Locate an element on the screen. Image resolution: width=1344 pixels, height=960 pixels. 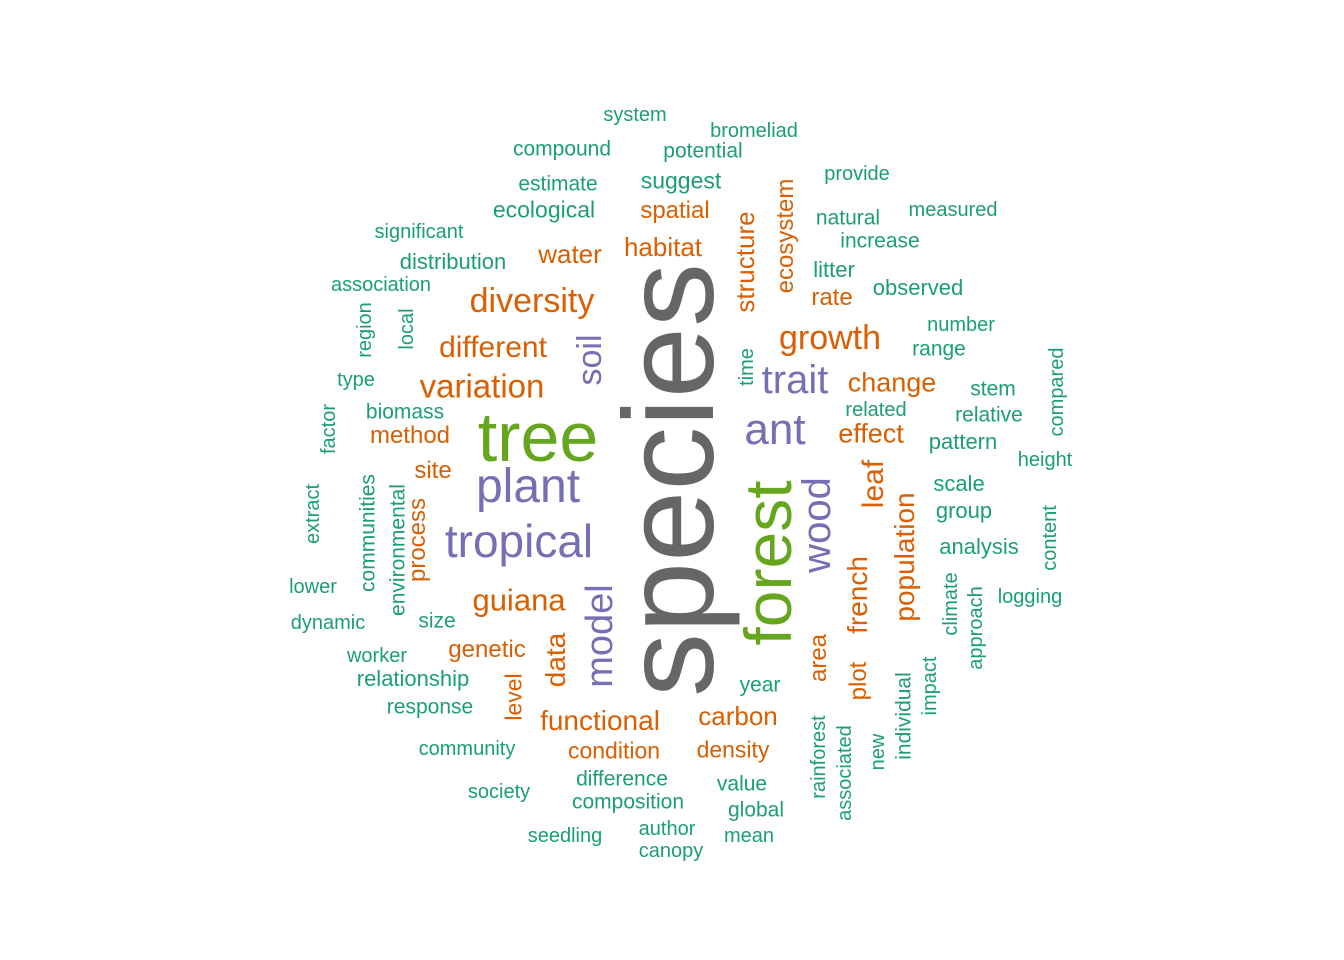
word-year: year is located at coordinates (760, 685).